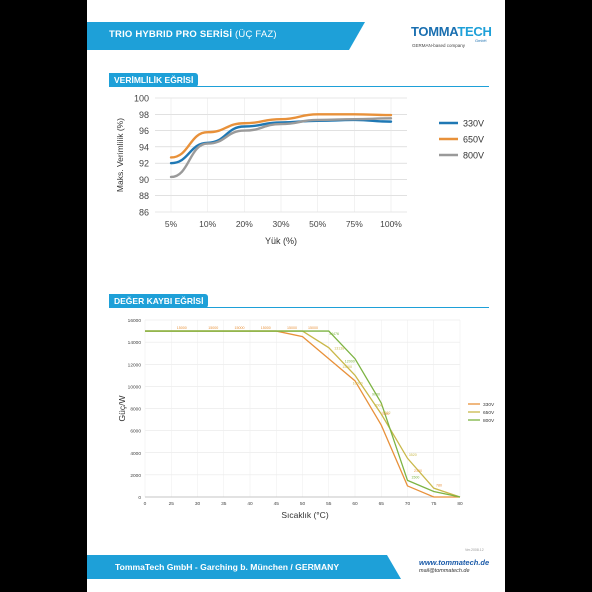 This screenshot has width=592, height=592. Describe the element at coordinates (382, 504) in the screenshot. I see `x-tick-label: 65` at that location.